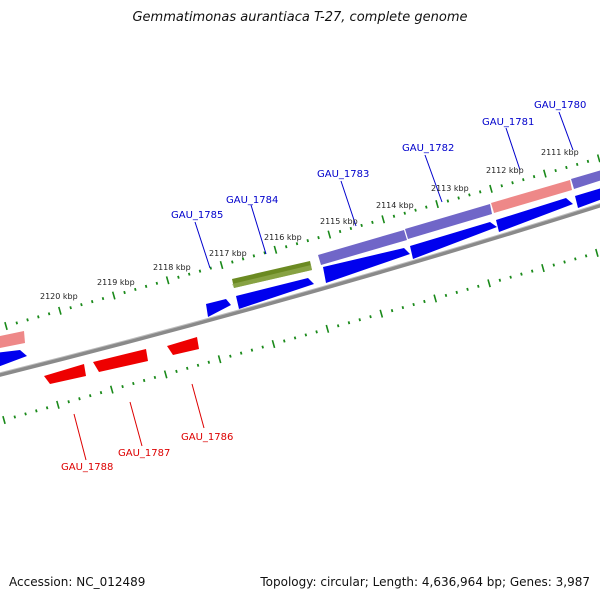 This screenshot has width=600, height=600. What do you see at coordinates (428, 148) in the screenshot?
I see `gene-label-gau-1782: GAU_1782` at bounding box center [428, 148].